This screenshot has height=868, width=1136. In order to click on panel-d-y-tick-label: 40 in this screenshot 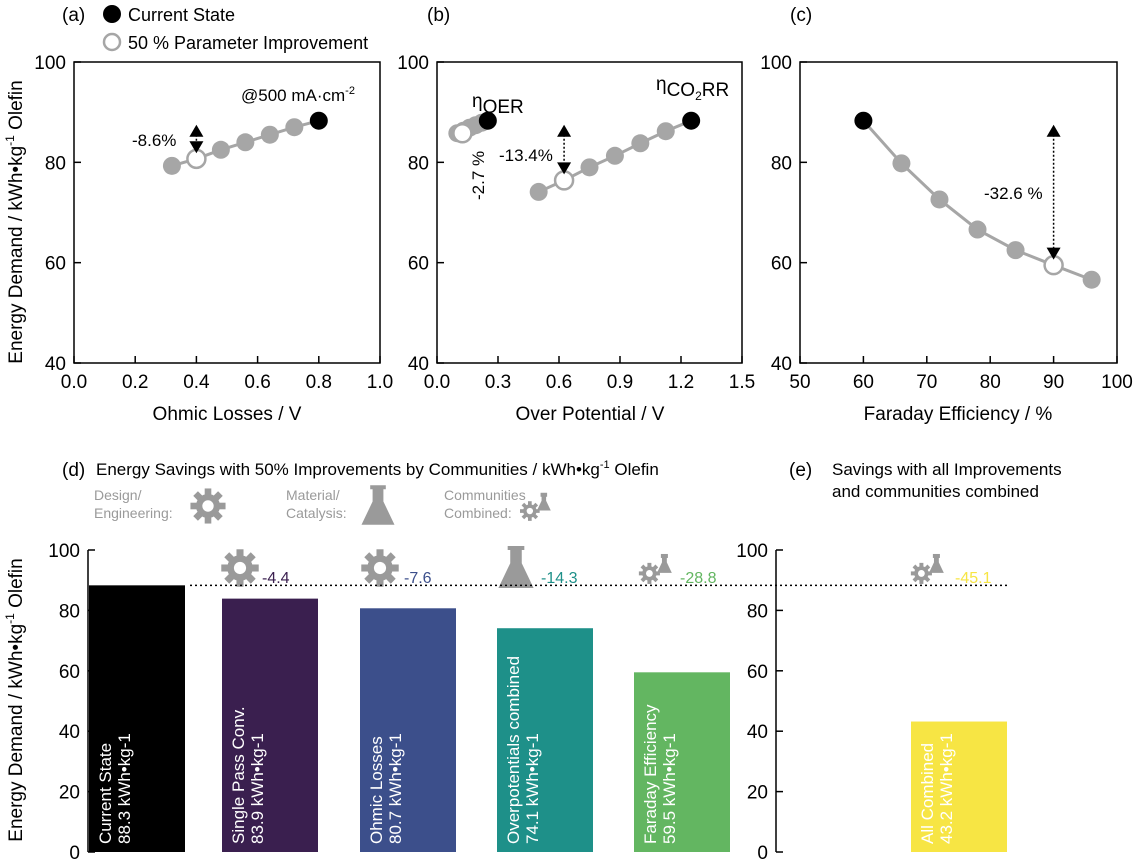, I will do `click(69, 732)`.